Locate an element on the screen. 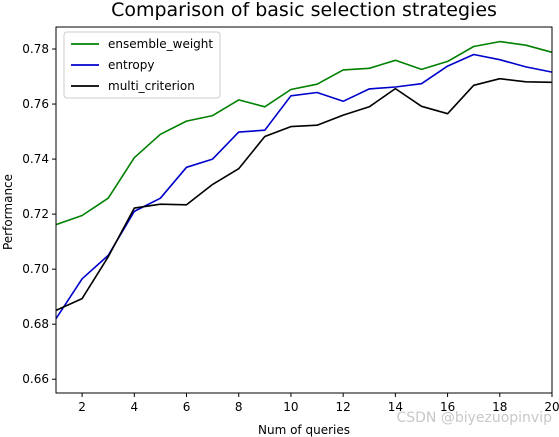 This screenshot has height=437, width=559. legend-box is located at coordinates (142, 65).